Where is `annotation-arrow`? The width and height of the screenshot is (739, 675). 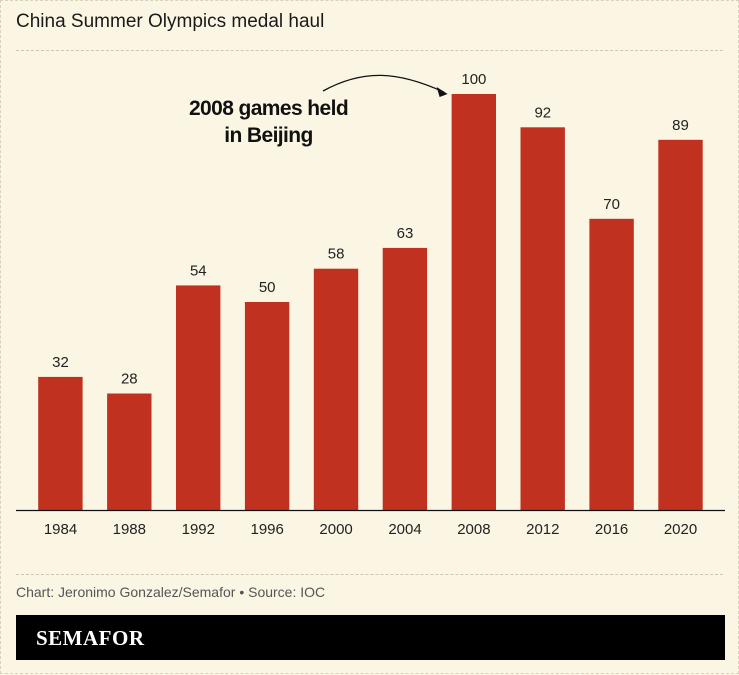
annotation-arrow is located at coordinates (383, 83).